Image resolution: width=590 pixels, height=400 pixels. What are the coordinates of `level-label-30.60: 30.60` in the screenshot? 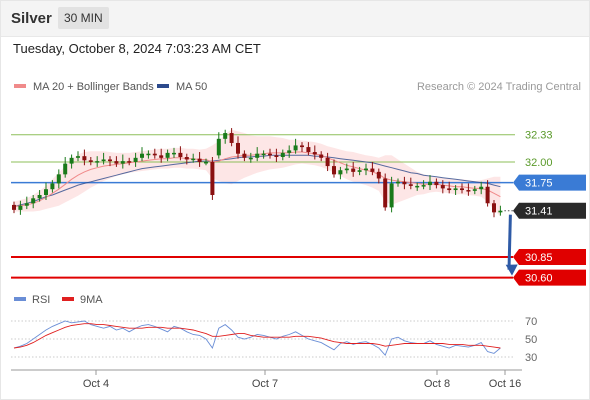 It's located at (539, 279).